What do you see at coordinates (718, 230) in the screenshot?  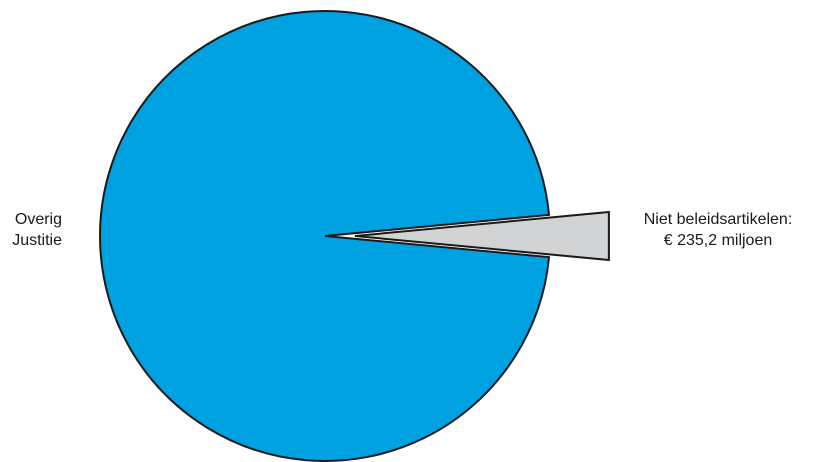 I see `slice-label-niet-beleidsartikelen: Niet beleidsartikelen: € 235,2 miljoen` at bounding box center [718, 230].